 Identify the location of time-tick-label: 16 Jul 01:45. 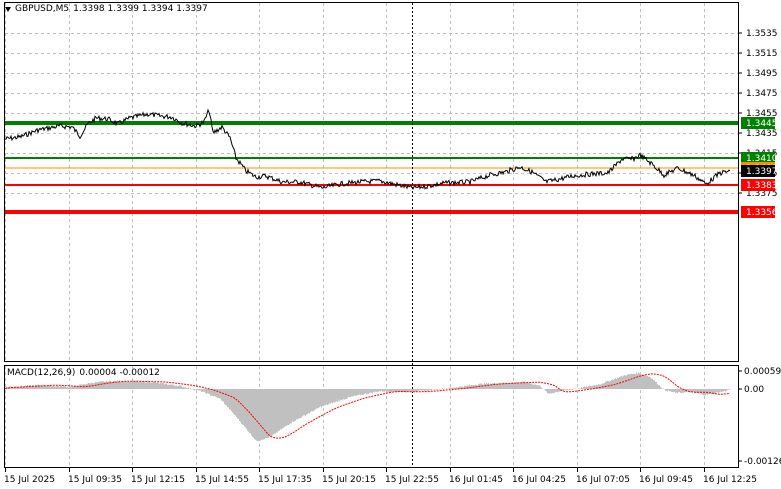
(476, 480).